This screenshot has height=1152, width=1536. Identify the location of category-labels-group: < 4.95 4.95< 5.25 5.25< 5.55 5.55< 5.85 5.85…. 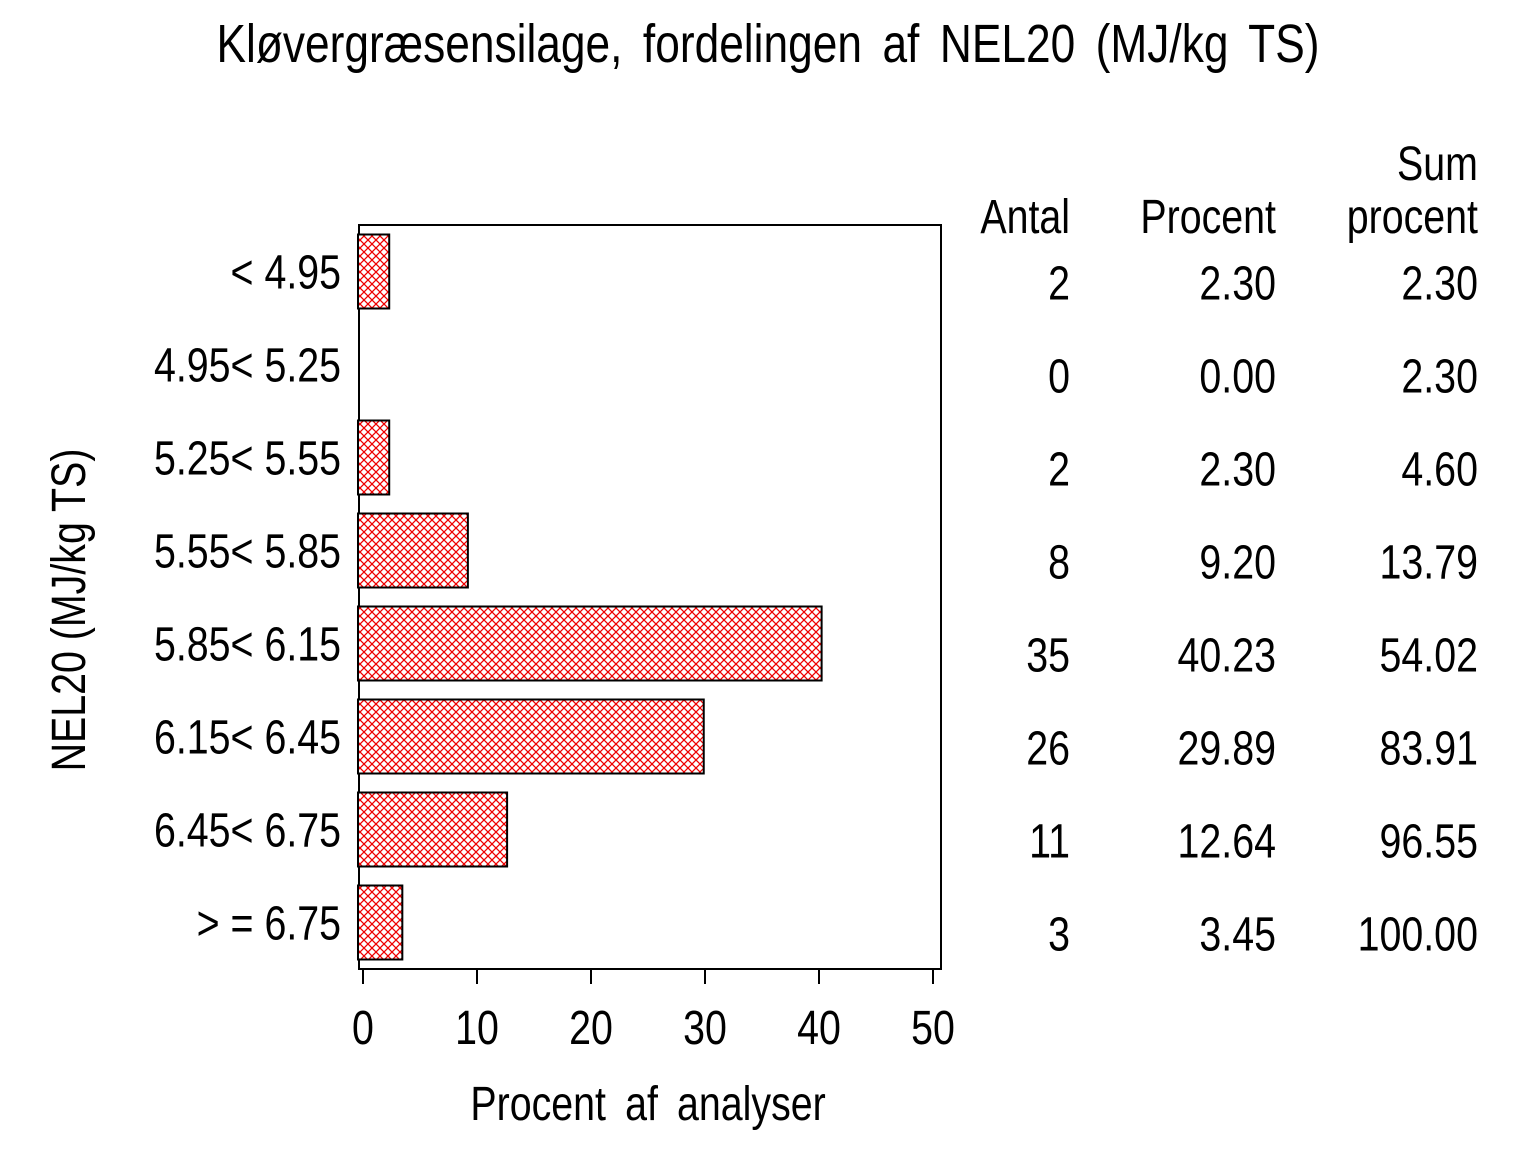
(247, 598).